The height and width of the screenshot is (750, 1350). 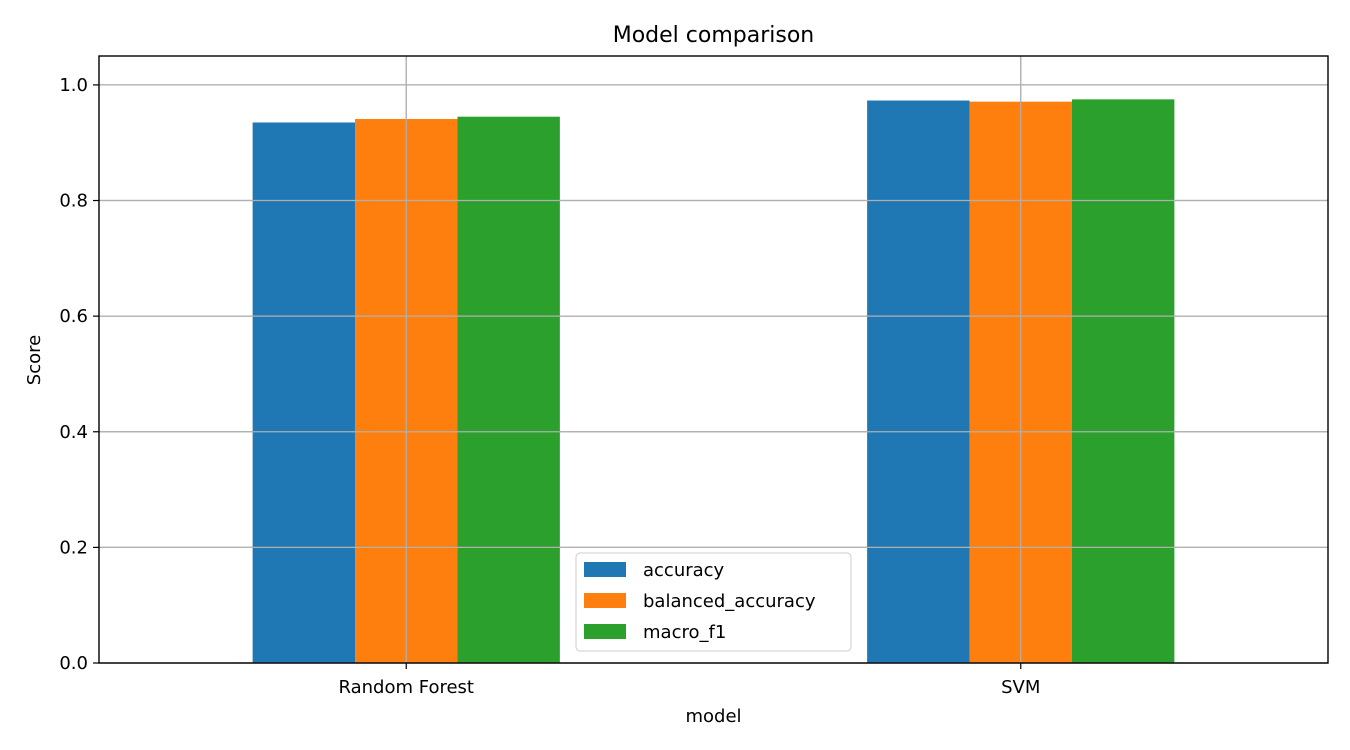 I want to click on chart-title: Model comparison, so click(x=714, y=35).